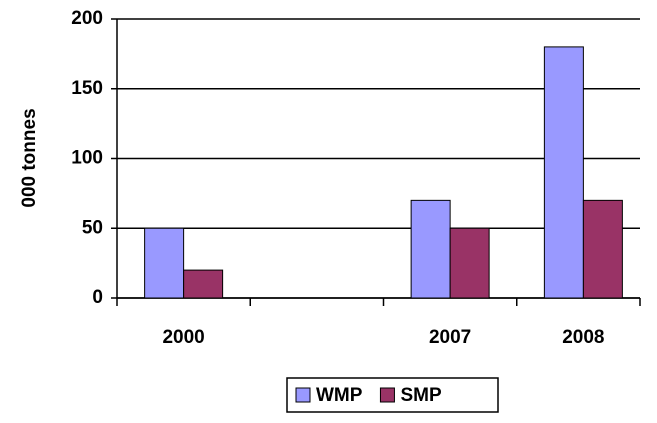  Describe the element at coordinates (92, 227) in the screenshot. I see `y-tick-label: 50` at that location.